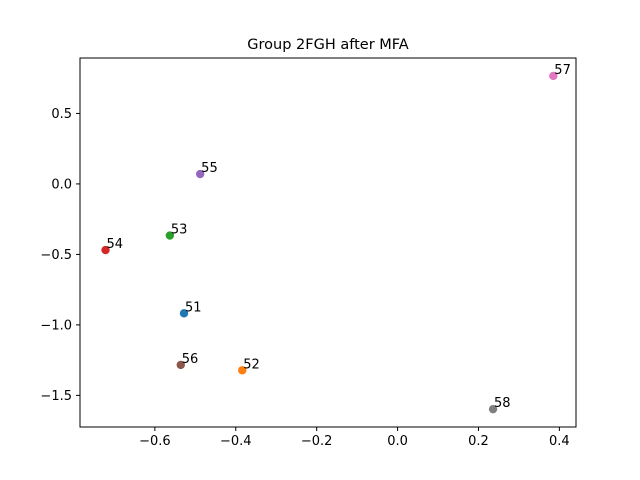  I want to click on chart-title: Group 2FGH after MFA, so click(327, 45).